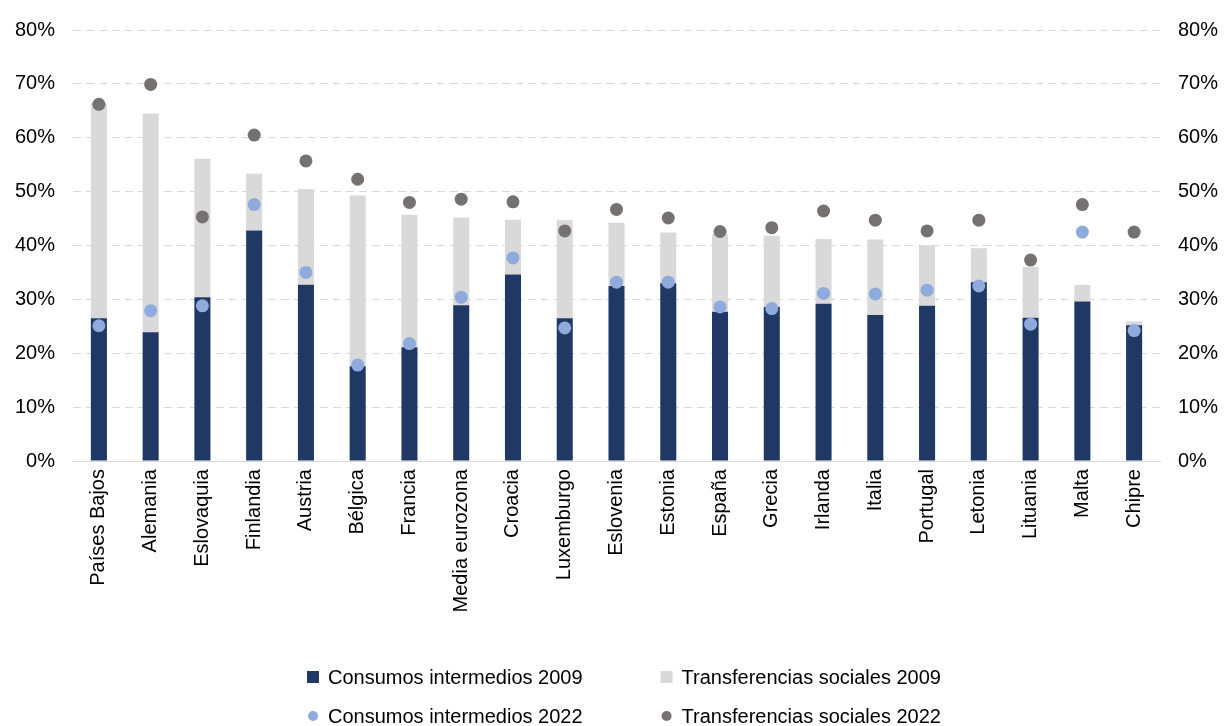  Describe the element at coordinates (1132, 498) in the screenshot. I see `x-tick-label: Chipre` at that location.